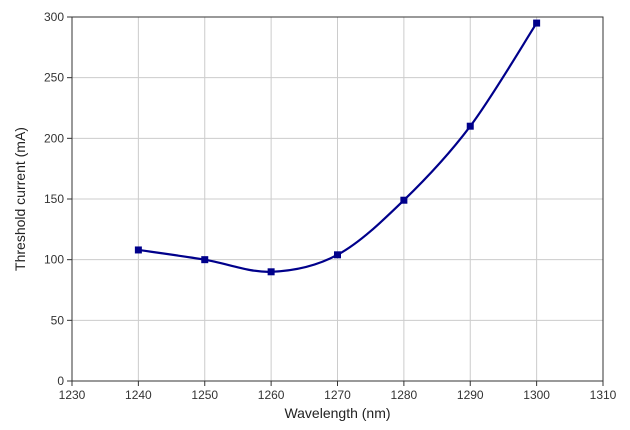  What do you see at coordinates (54, 260) in the screenshot?
I see `y-tick-label: 100` at bounding box center [54, 260].